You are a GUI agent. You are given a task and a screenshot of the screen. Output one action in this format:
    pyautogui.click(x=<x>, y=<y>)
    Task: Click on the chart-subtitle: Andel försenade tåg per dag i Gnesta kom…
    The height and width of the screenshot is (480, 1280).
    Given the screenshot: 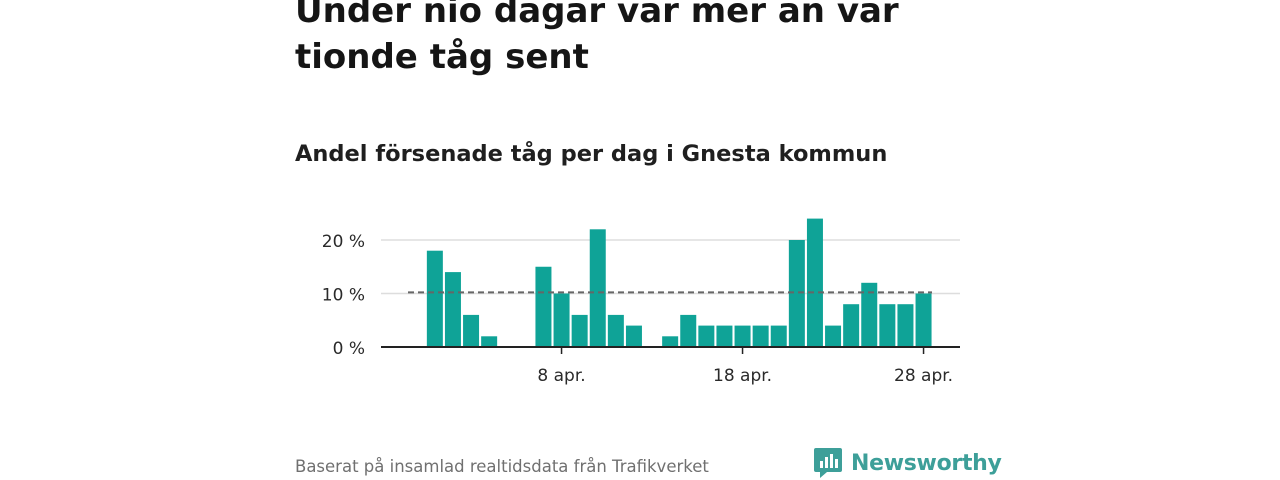 What is the action you would take?
    pyautogui.click(x=591, y=154)
    